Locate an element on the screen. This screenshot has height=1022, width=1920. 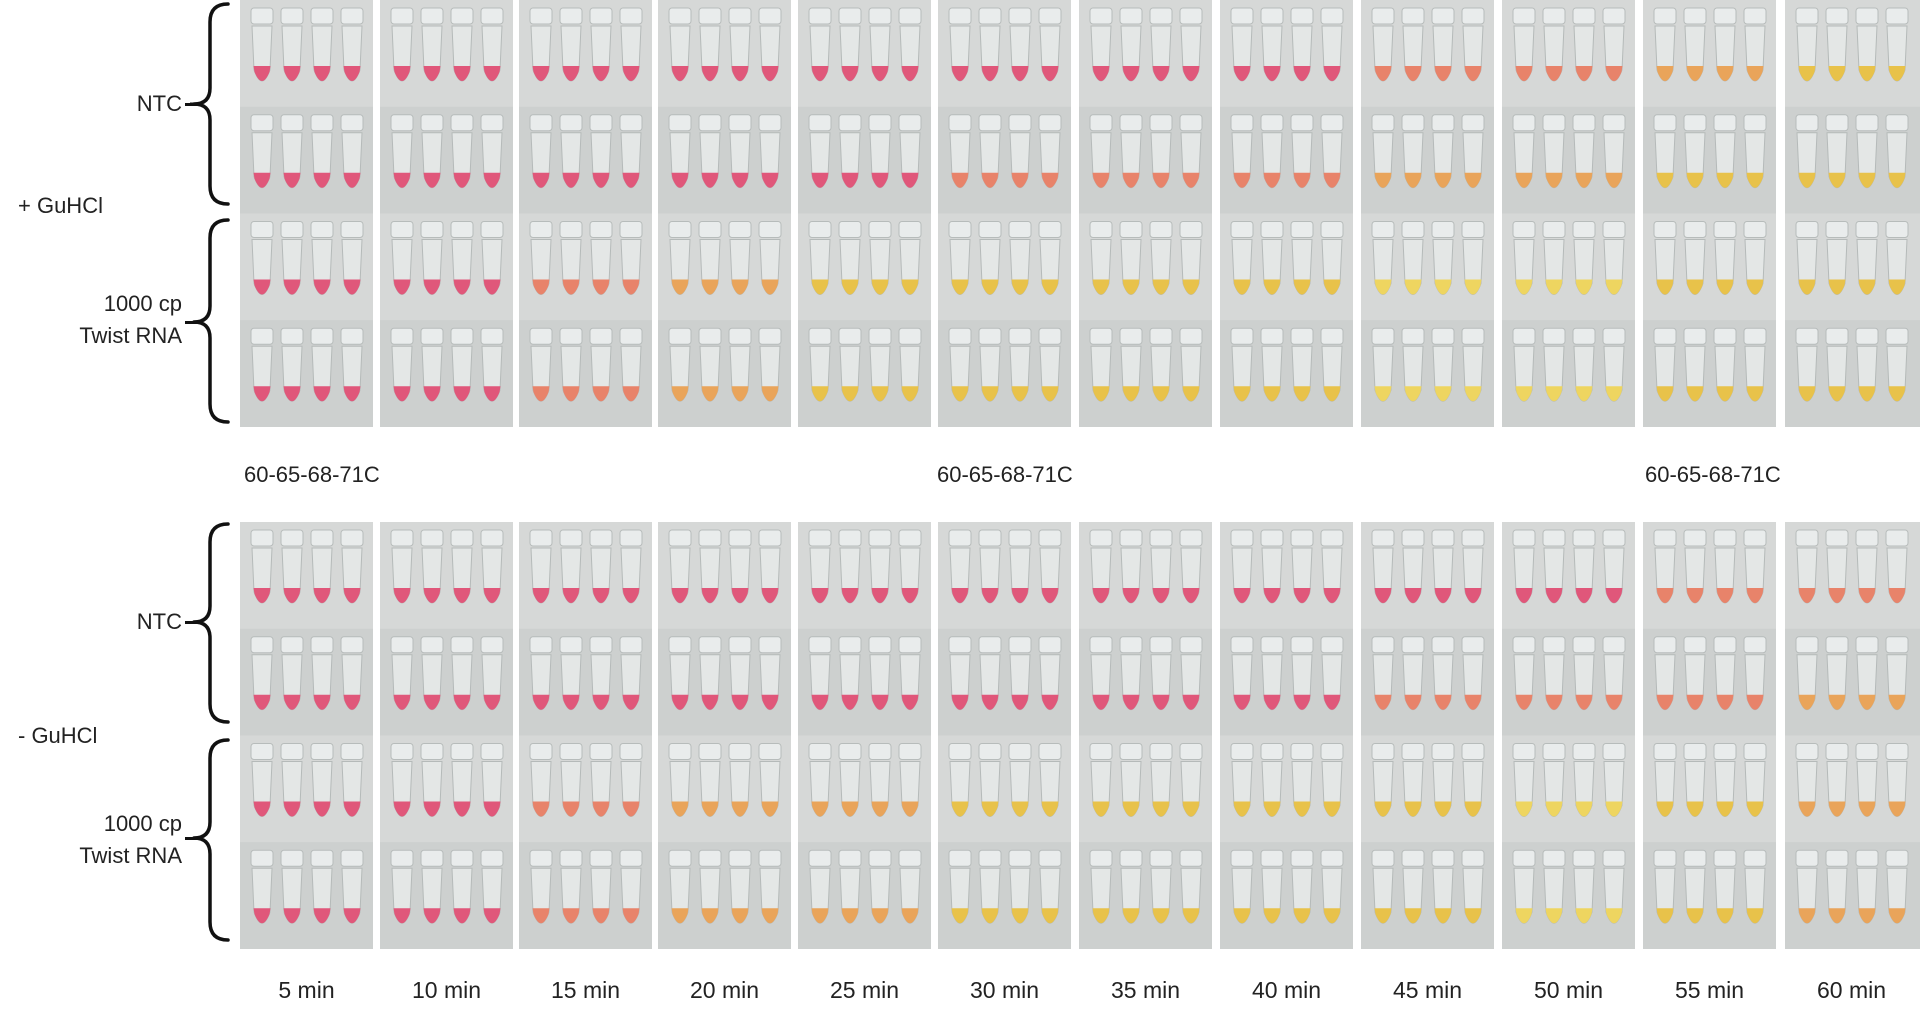
time-label: 5 min is located at coordinates (306, 990).